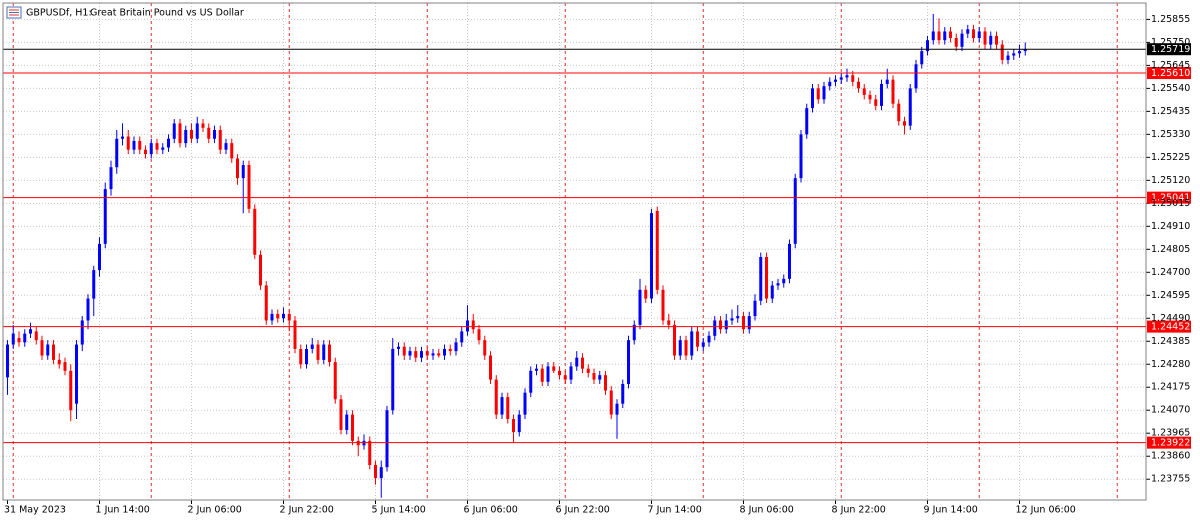 This screenshot has height=521, width=1200. What do you see at coordinates (1170, 65) in the screenshot?
I see `y-tick-label: 1.25645` at bounding box center [1170, 65].